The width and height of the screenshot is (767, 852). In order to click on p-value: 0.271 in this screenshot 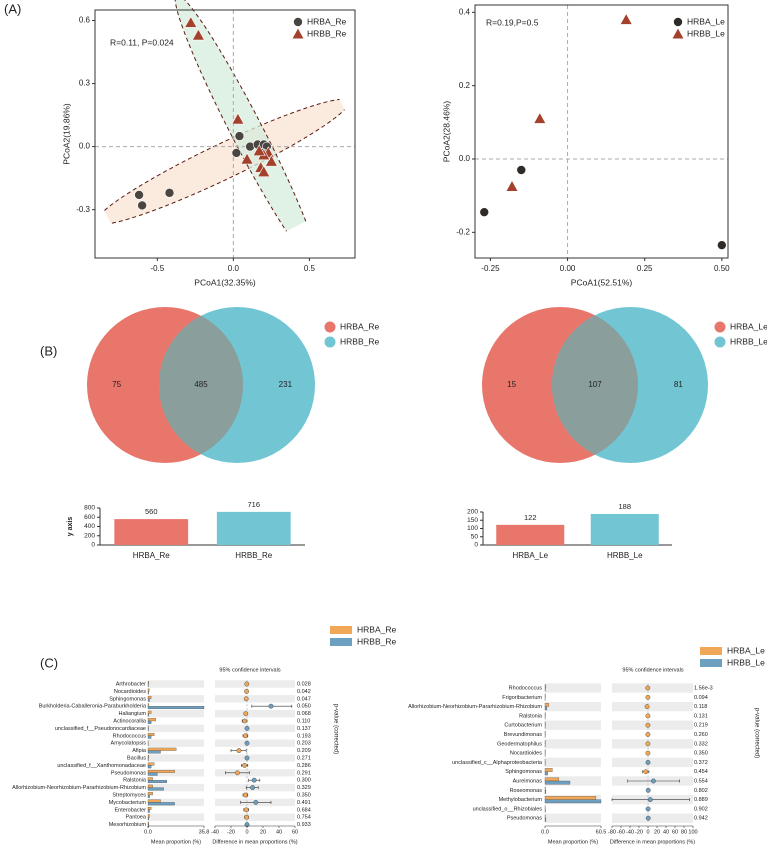, I will do `click(304, 758)`.